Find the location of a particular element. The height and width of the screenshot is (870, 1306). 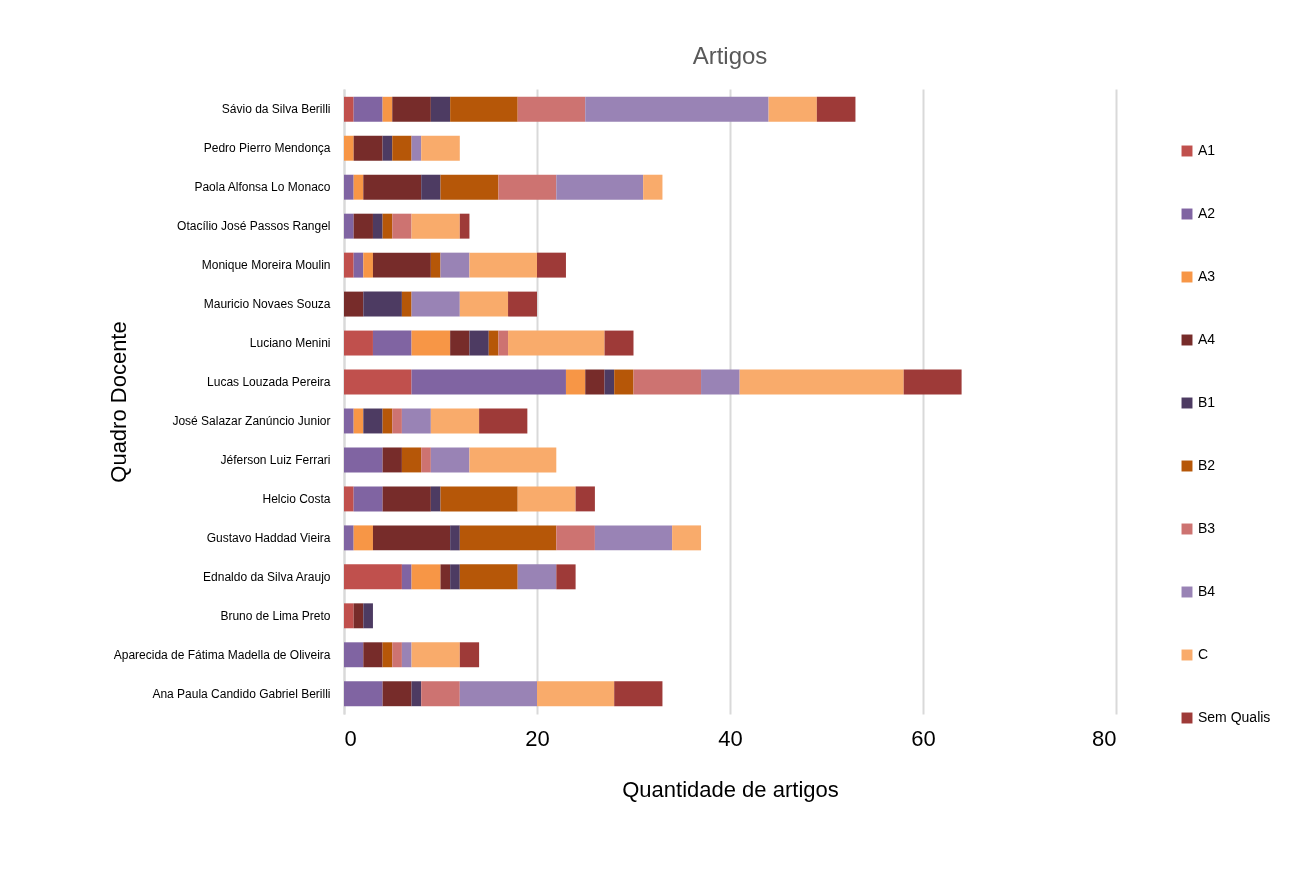

y-tick-label: Helcio Costa is located at coordinates (296, 498).